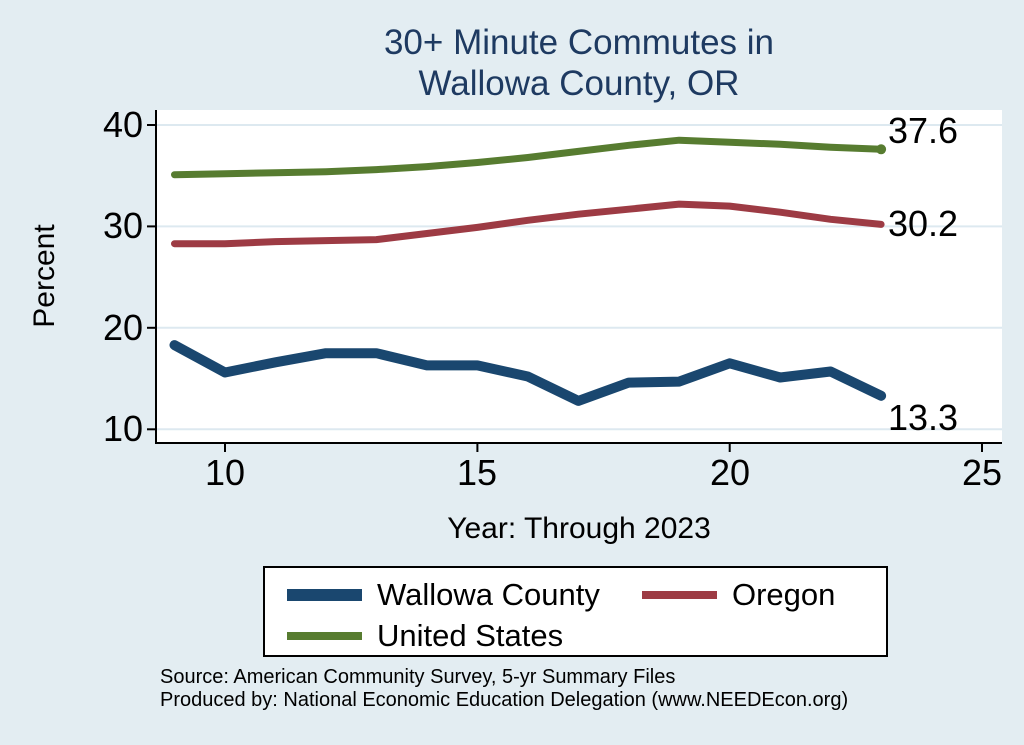 The image size is (1024, 745). Describe the element at coordinates (225, 472) in the screenshot. I see `x-tick-label-10: 10` at that location.